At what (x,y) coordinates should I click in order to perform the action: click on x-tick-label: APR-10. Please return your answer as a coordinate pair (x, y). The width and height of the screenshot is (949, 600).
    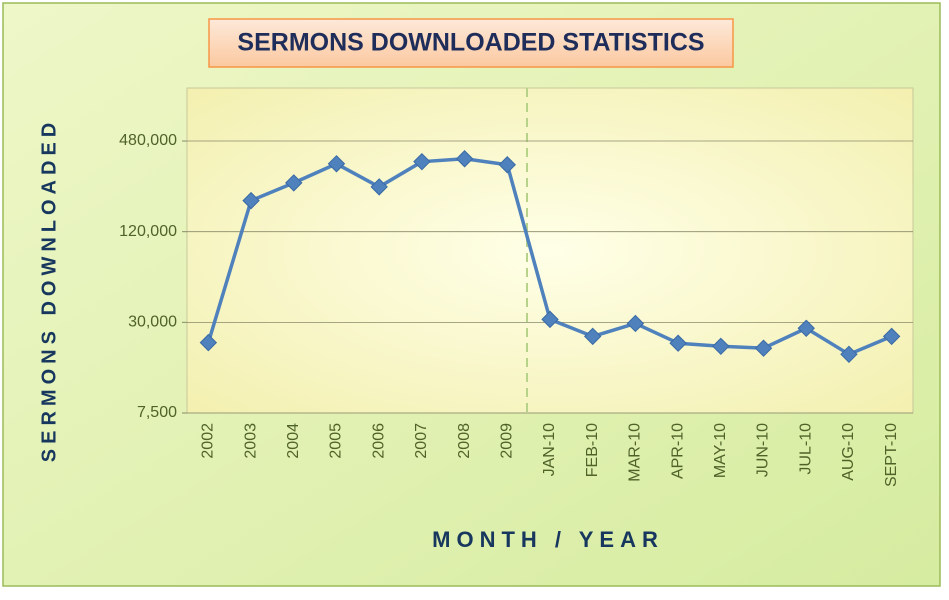
    Looking at the image, I should click on (677, 451).